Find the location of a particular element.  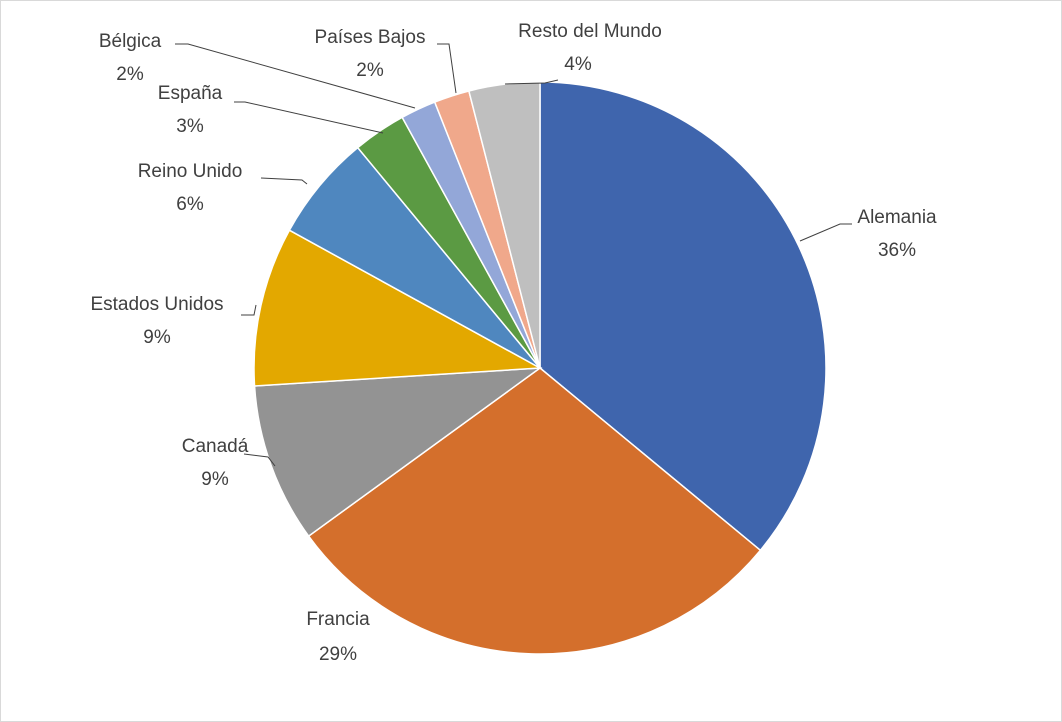

slice-label: Francia is located at coordinates (338, 619).